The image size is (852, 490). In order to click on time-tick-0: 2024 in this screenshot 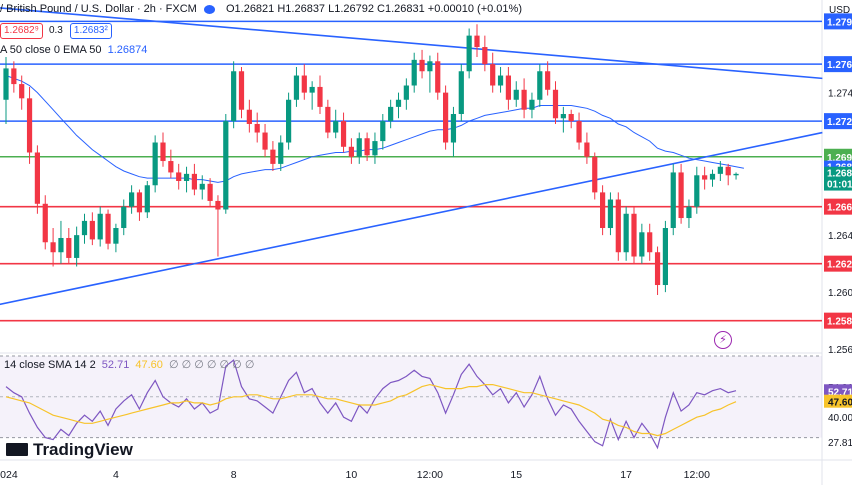, I will do `click(9, 475)`.